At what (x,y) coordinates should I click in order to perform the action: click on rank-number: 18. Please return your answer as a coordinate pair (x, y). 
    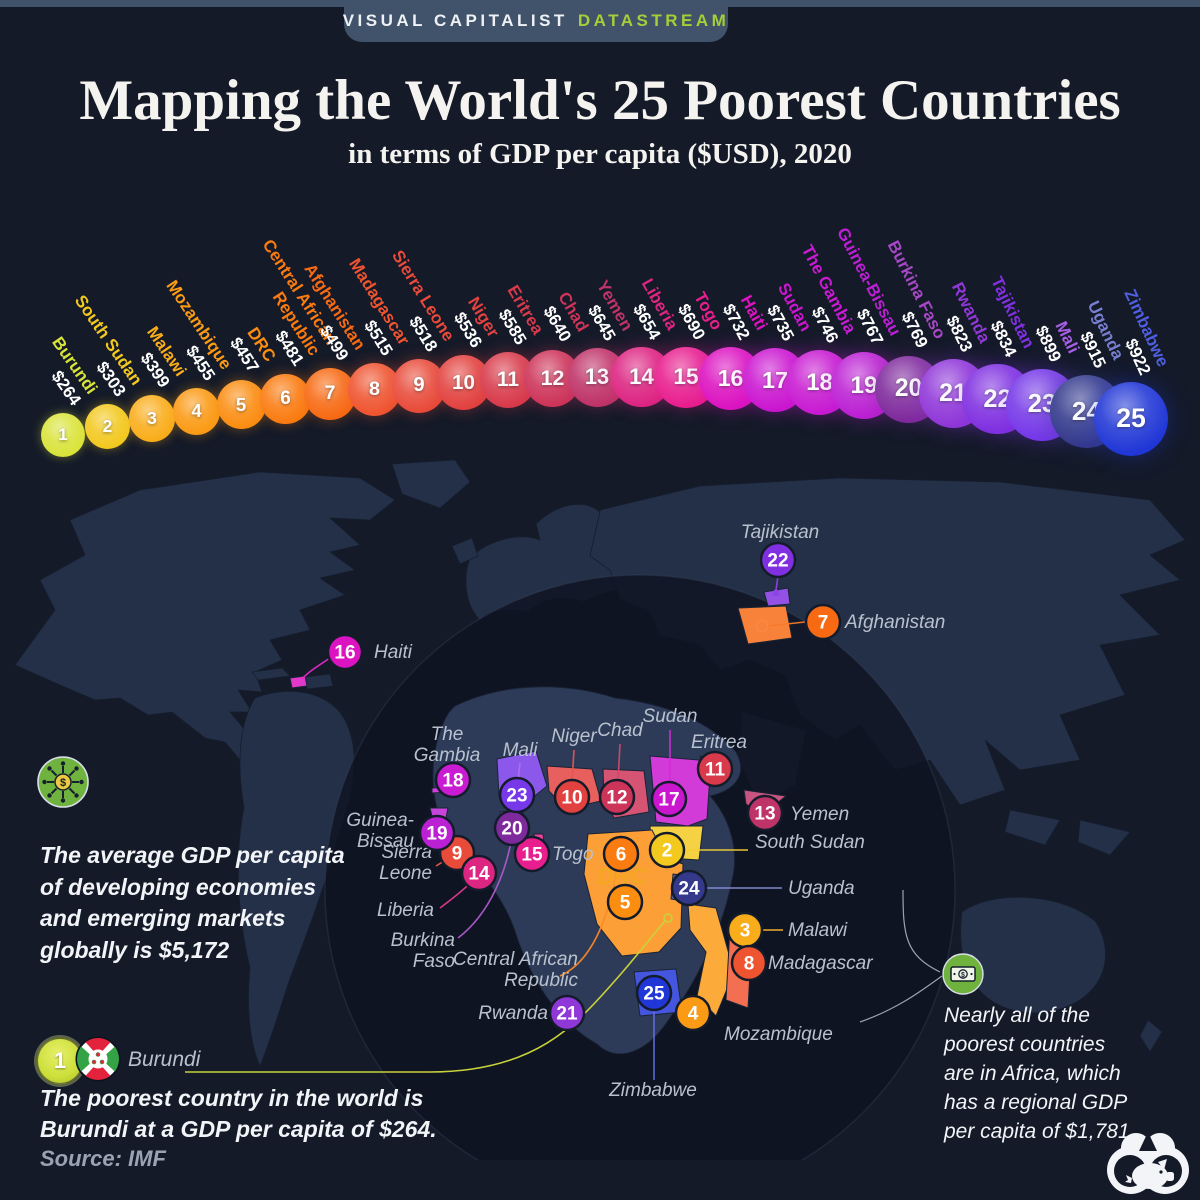
    Looking at the image, I should click on (819, 382).